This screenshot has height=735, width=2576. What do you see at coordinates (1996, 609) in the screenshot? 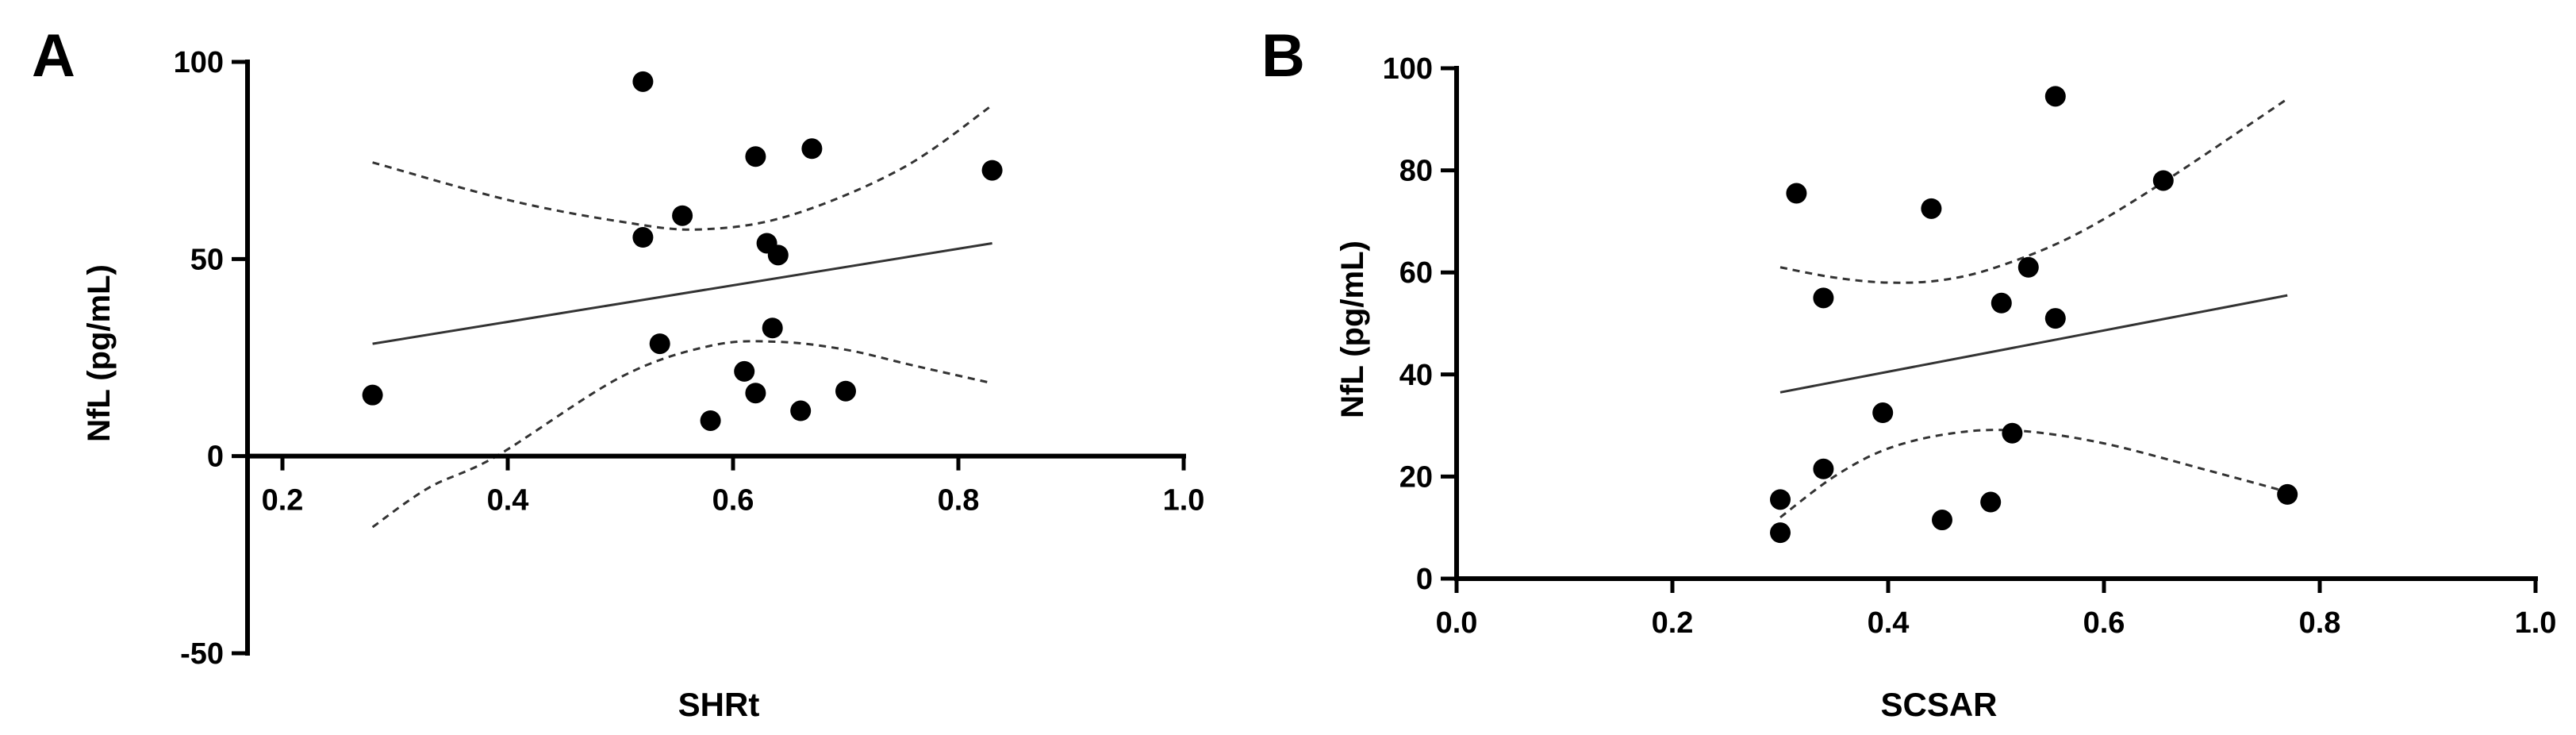
I see `panel-b-x-ticks: 0.0 0.2 0.4 0.6 0.8 1.0` at bounding box center [1996, 609].